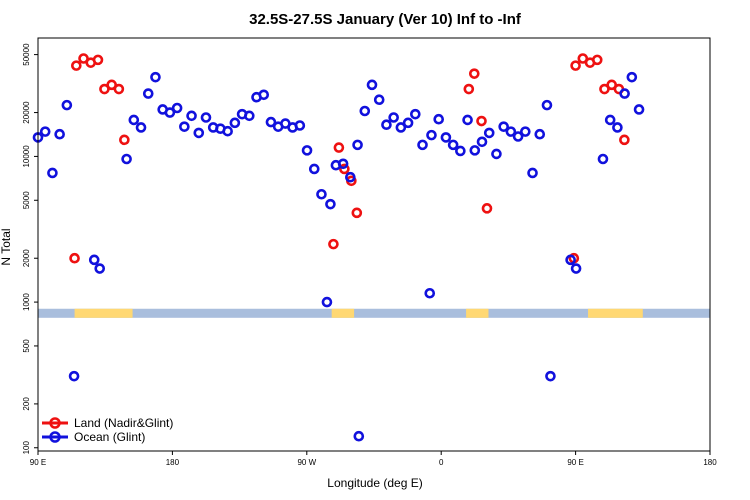 The height and width of the screenshot is (500, 750). What do you see at coordinates (26, 54) in the screenshot?
I see `y-tick-label: 50000` at bounding box center [26, 54].